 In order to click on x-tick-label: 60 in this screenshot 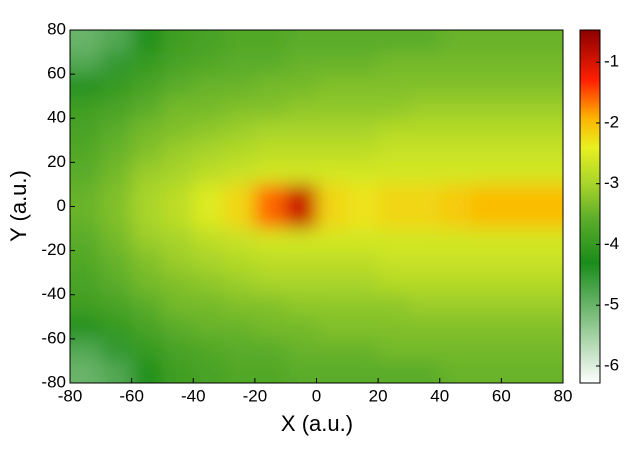, I will do `click(501, 395)`.